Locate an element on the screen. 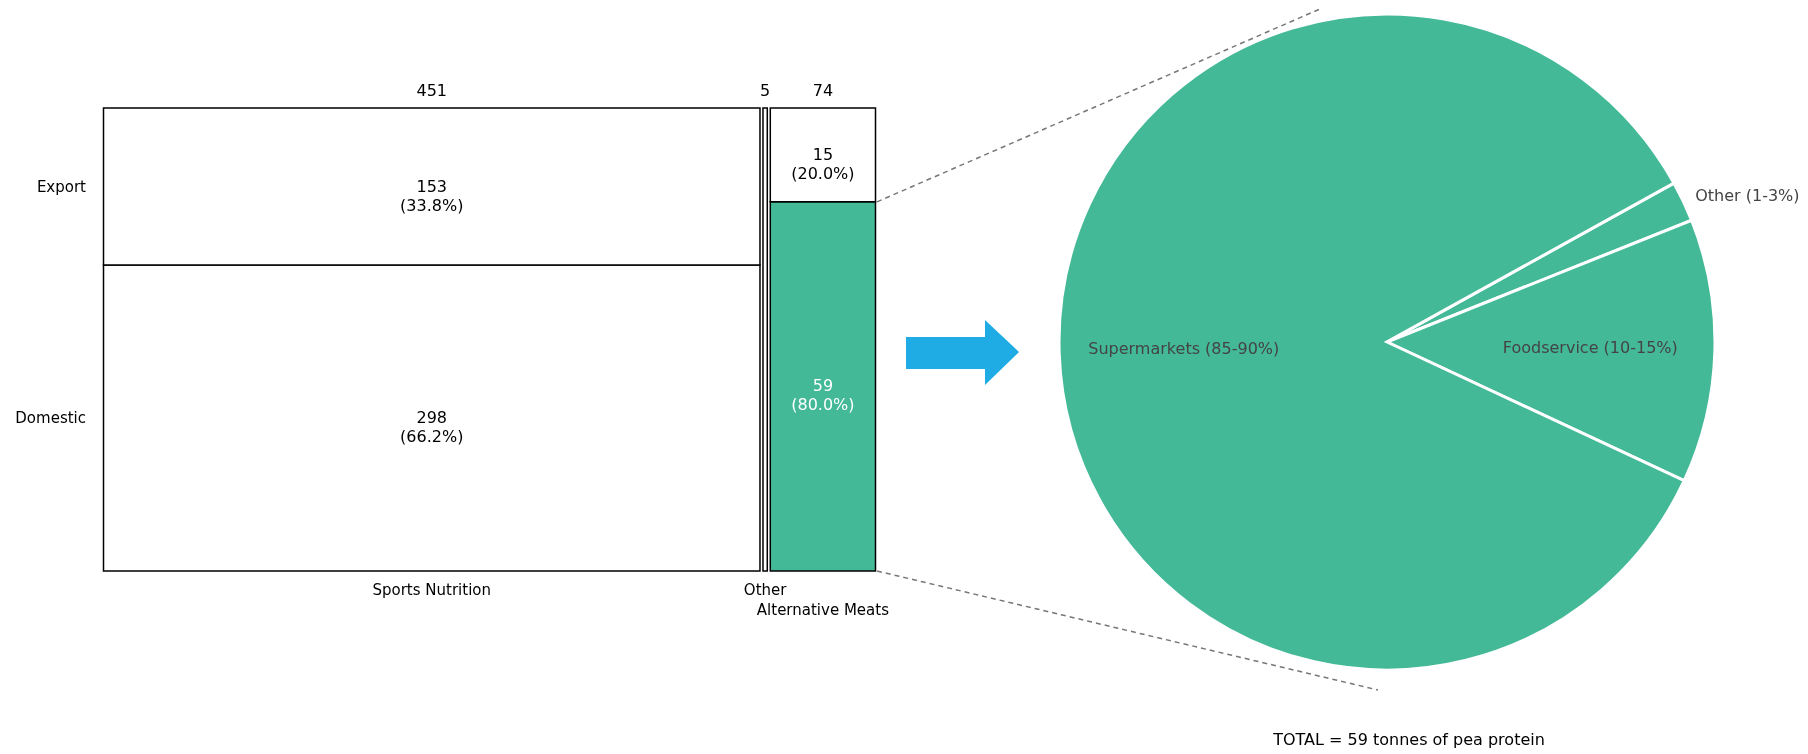  series-label: Export is located at coordinates (61, 186).